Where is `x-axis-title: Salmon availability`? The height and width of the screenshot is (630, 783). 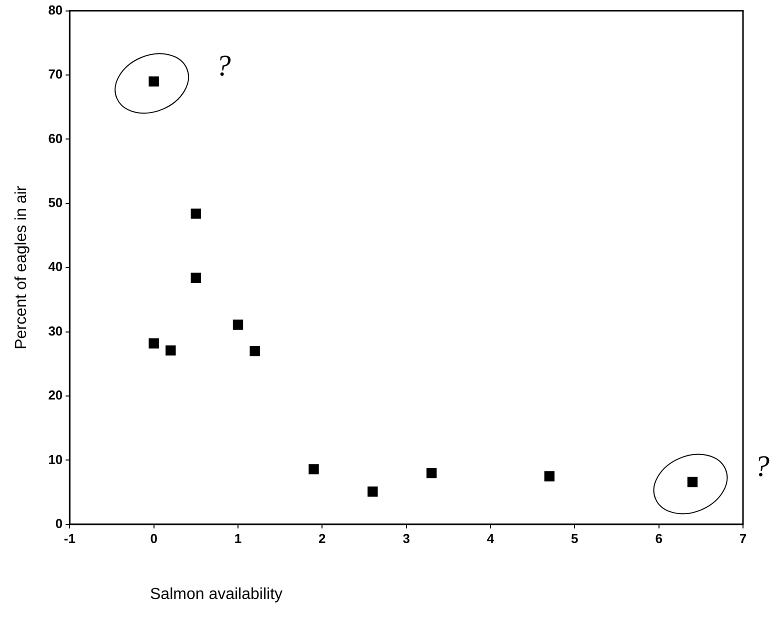
x-axis-title: Salmon availability is located at coordinates (216, 595).